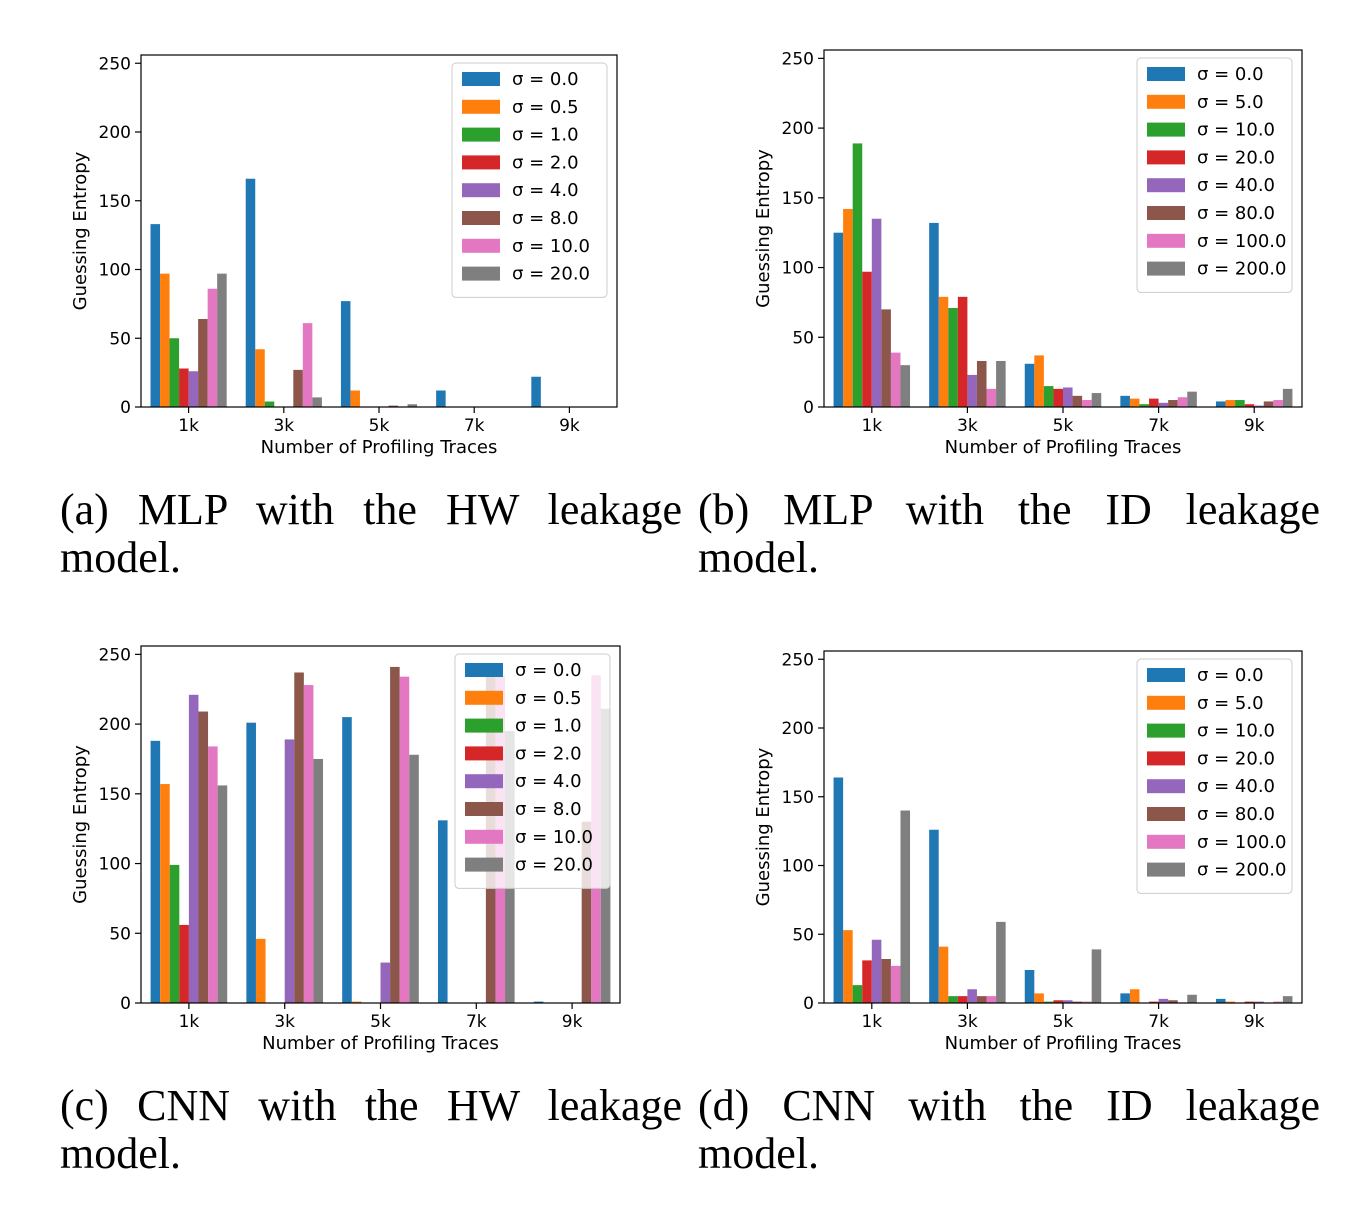 The width and height of the screenshot is (1368, 1222). I want to click on y-tick-label: 100, so click(115, 865).